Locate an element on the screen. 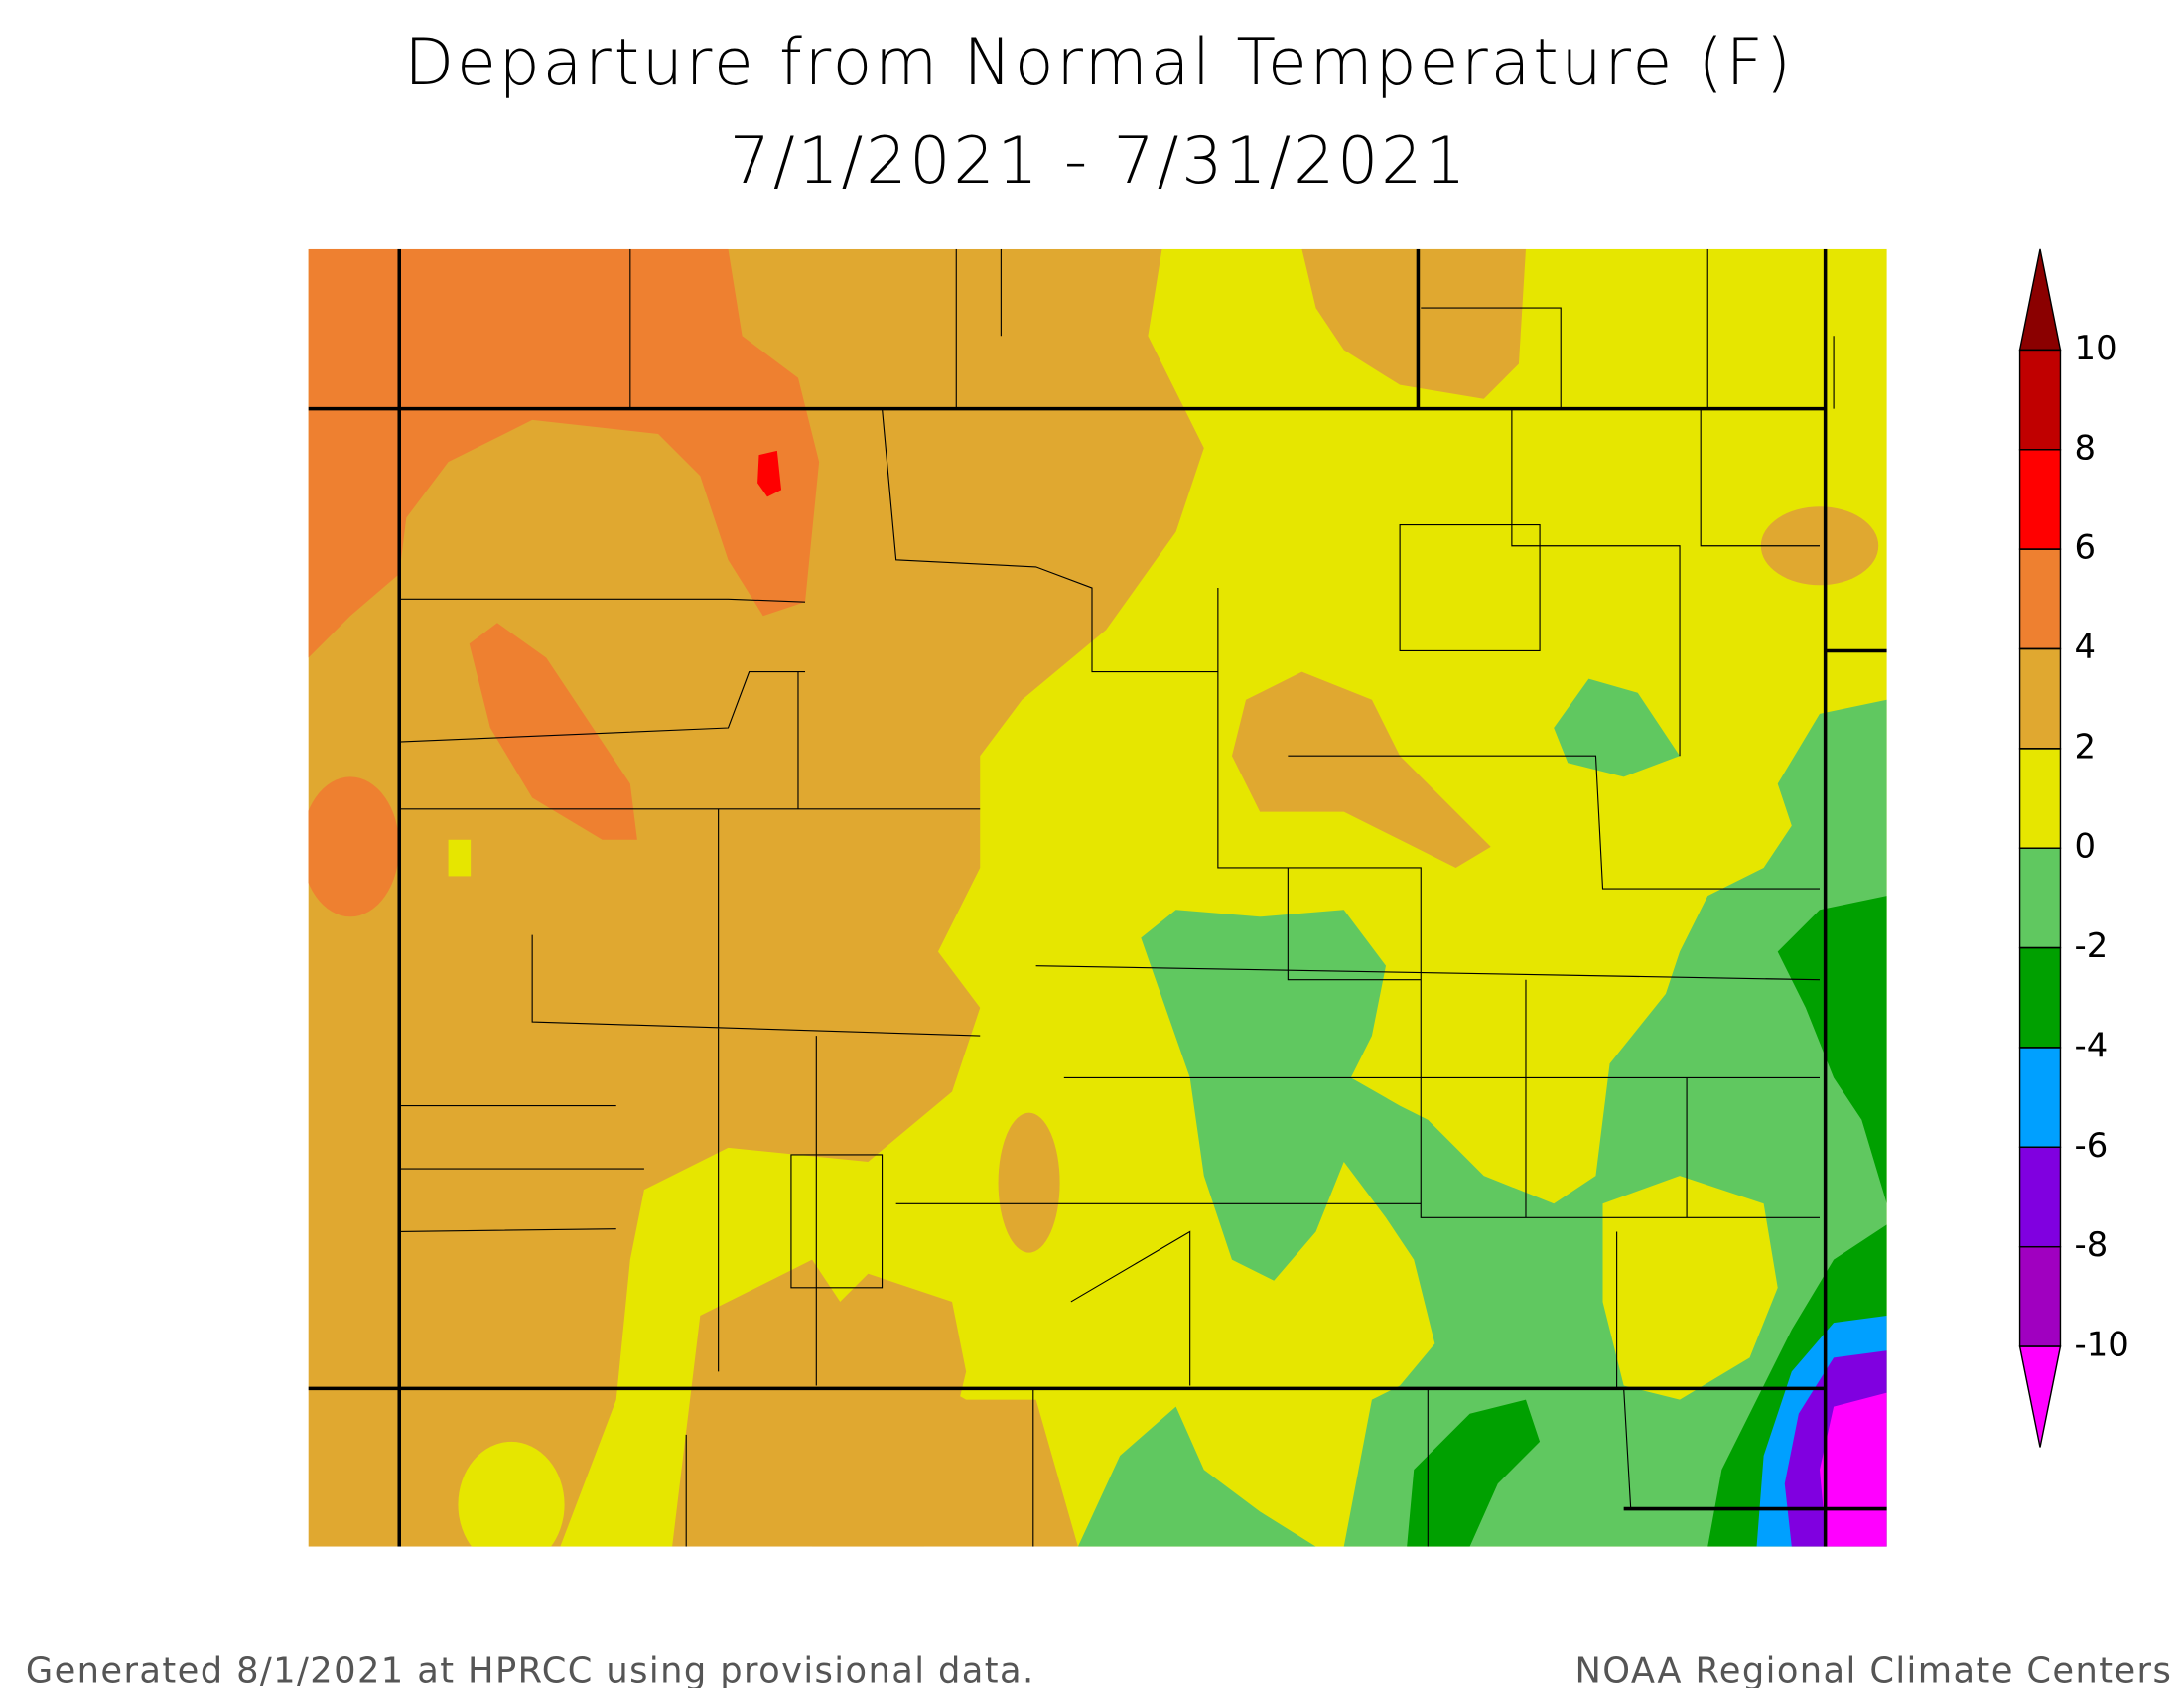 This screenshot has width=2184, height=1688. title-line2: 7/1/2021 - 7/31/2021 is located at coordinates (1099, 161).